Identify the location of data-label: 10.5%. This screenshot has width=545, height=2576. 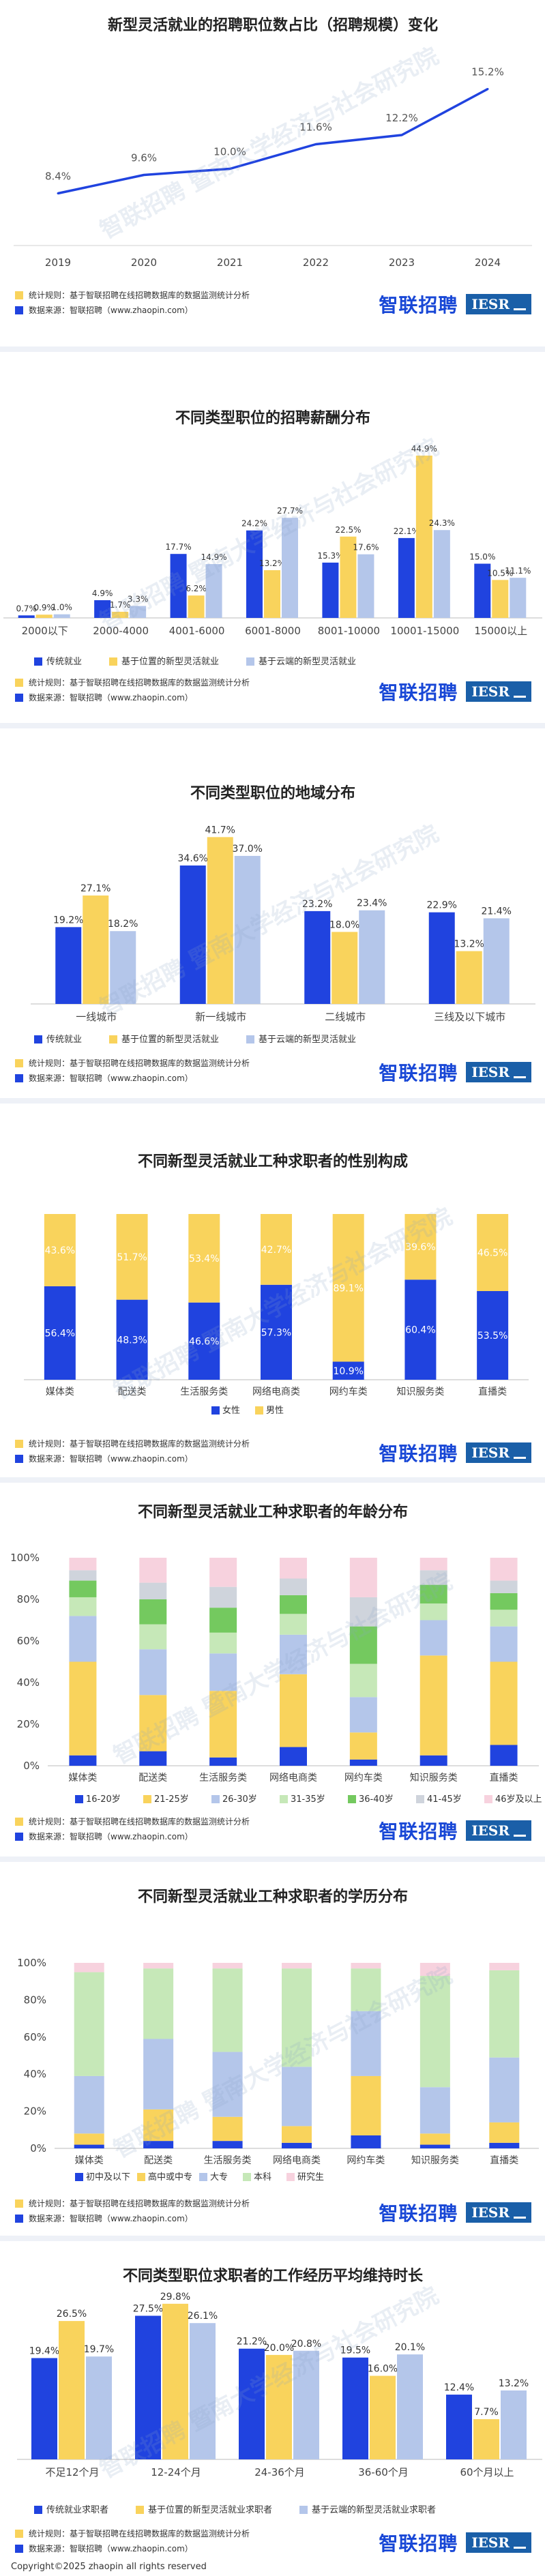
(500, 573).